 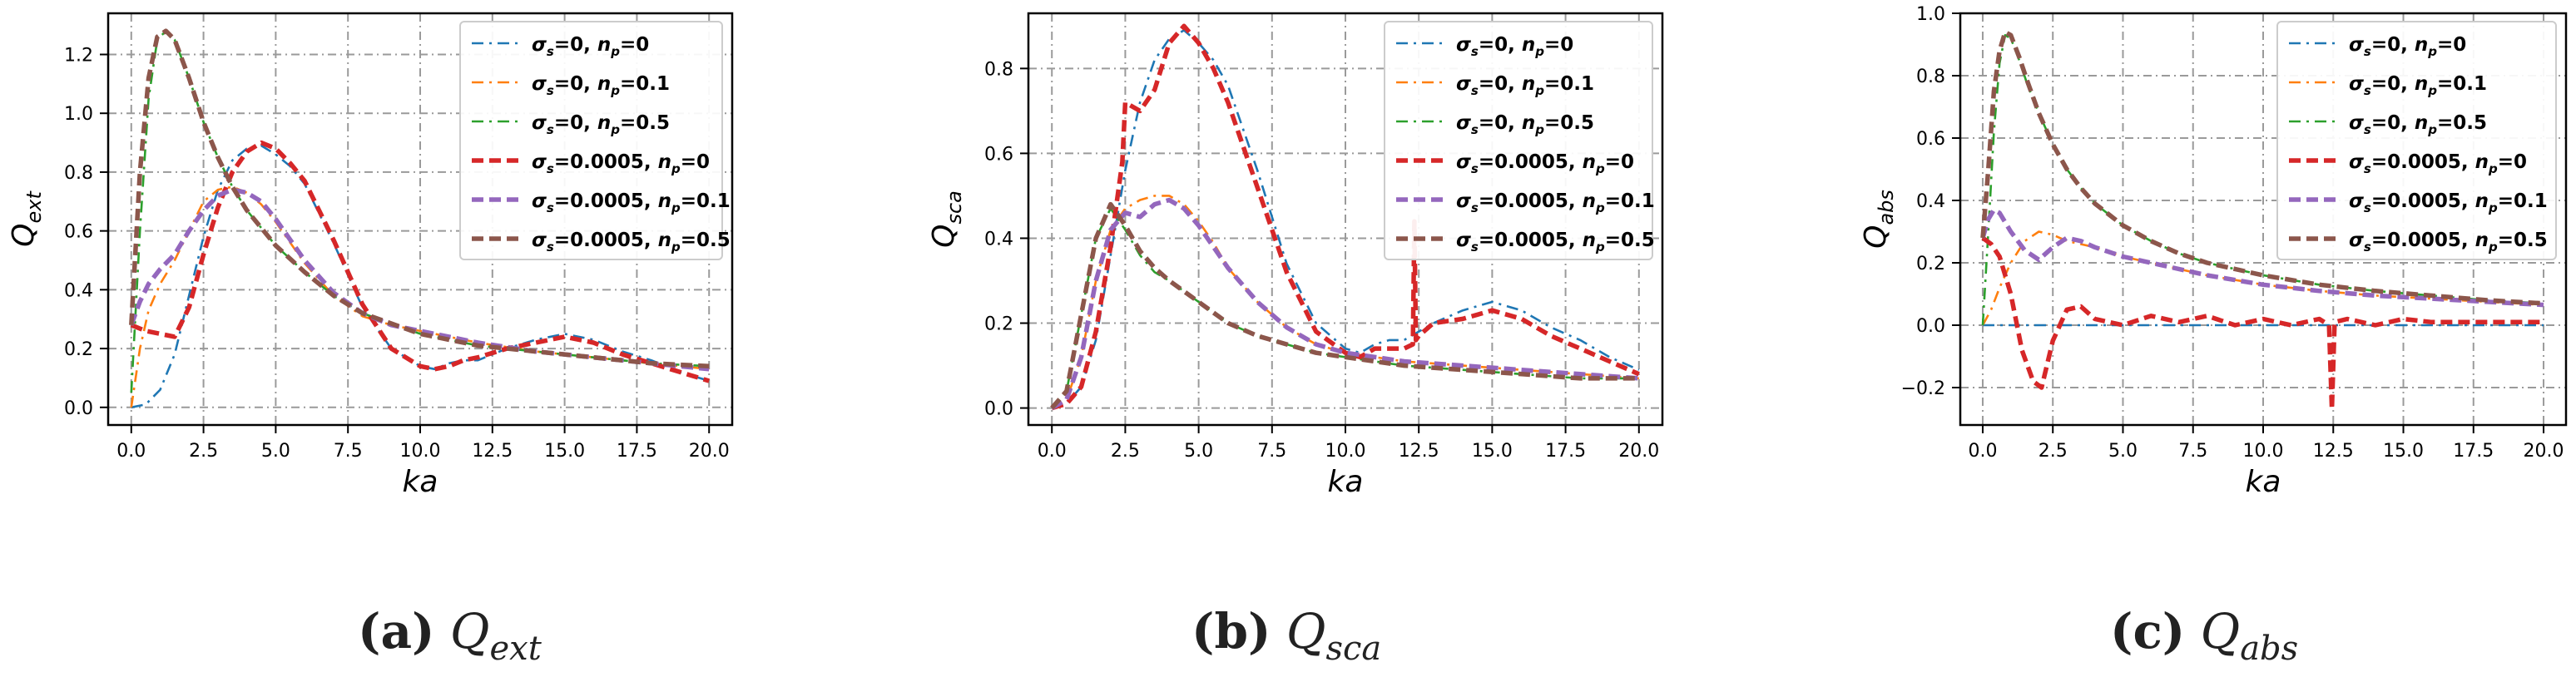 I want to click on caption-a: (a) Qext, so click(x=450, y=635).